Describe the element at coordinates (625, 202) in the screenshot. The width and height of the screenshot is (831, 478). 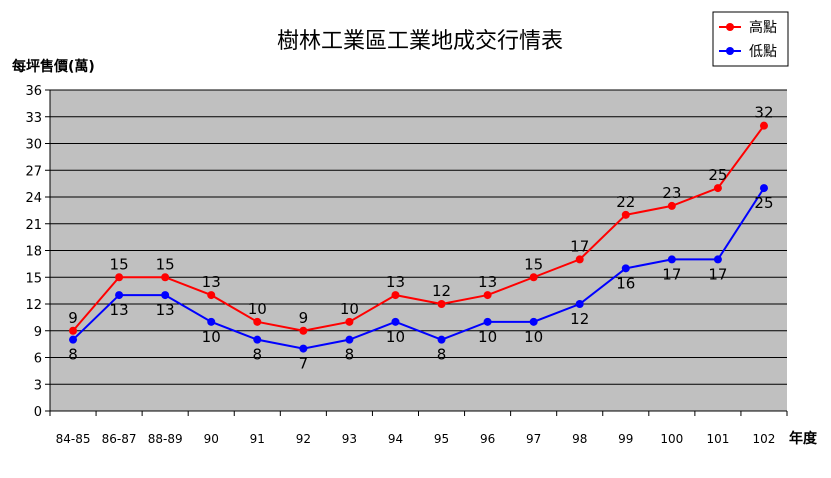
I see `data-label: 22` at that location.